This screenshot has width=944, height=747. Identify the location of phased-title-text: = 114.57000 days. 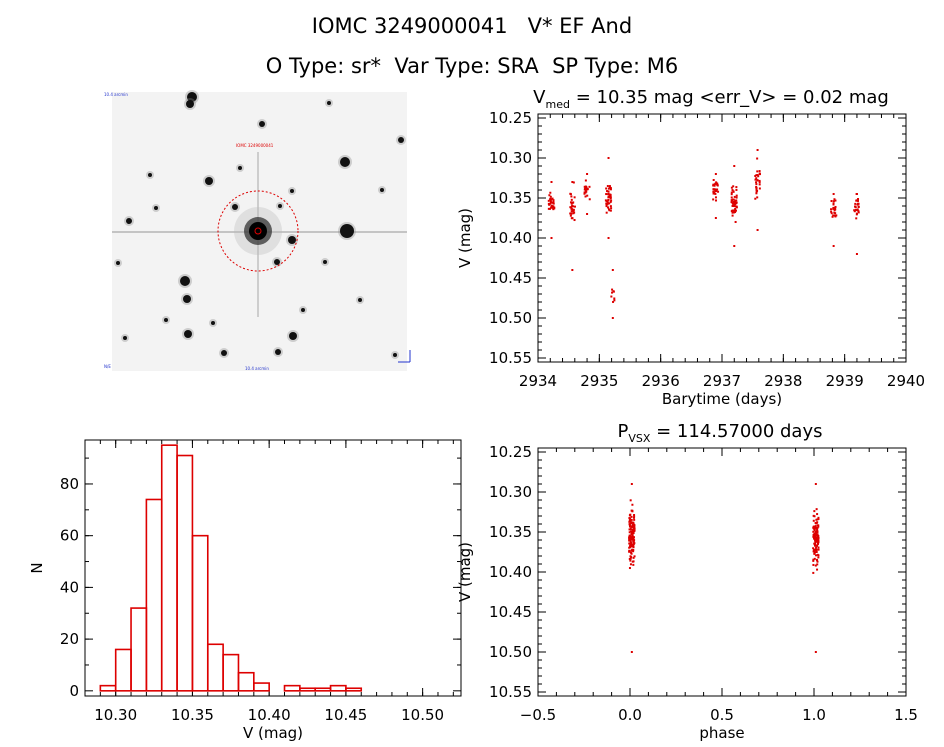
(736, 431).